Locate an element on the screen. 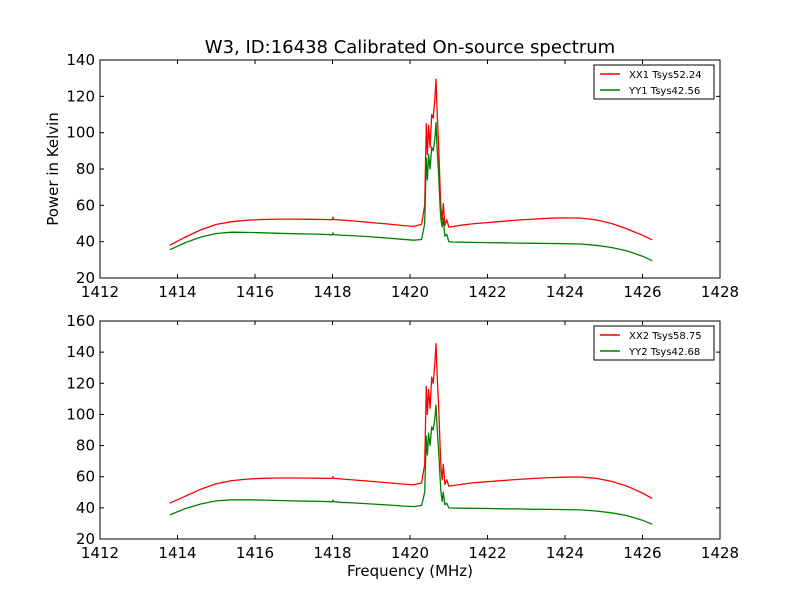 Image resolution: width=800 pixels, height=600 pixels. top-ytick-label: 80 is located at coordinates (85, 169).